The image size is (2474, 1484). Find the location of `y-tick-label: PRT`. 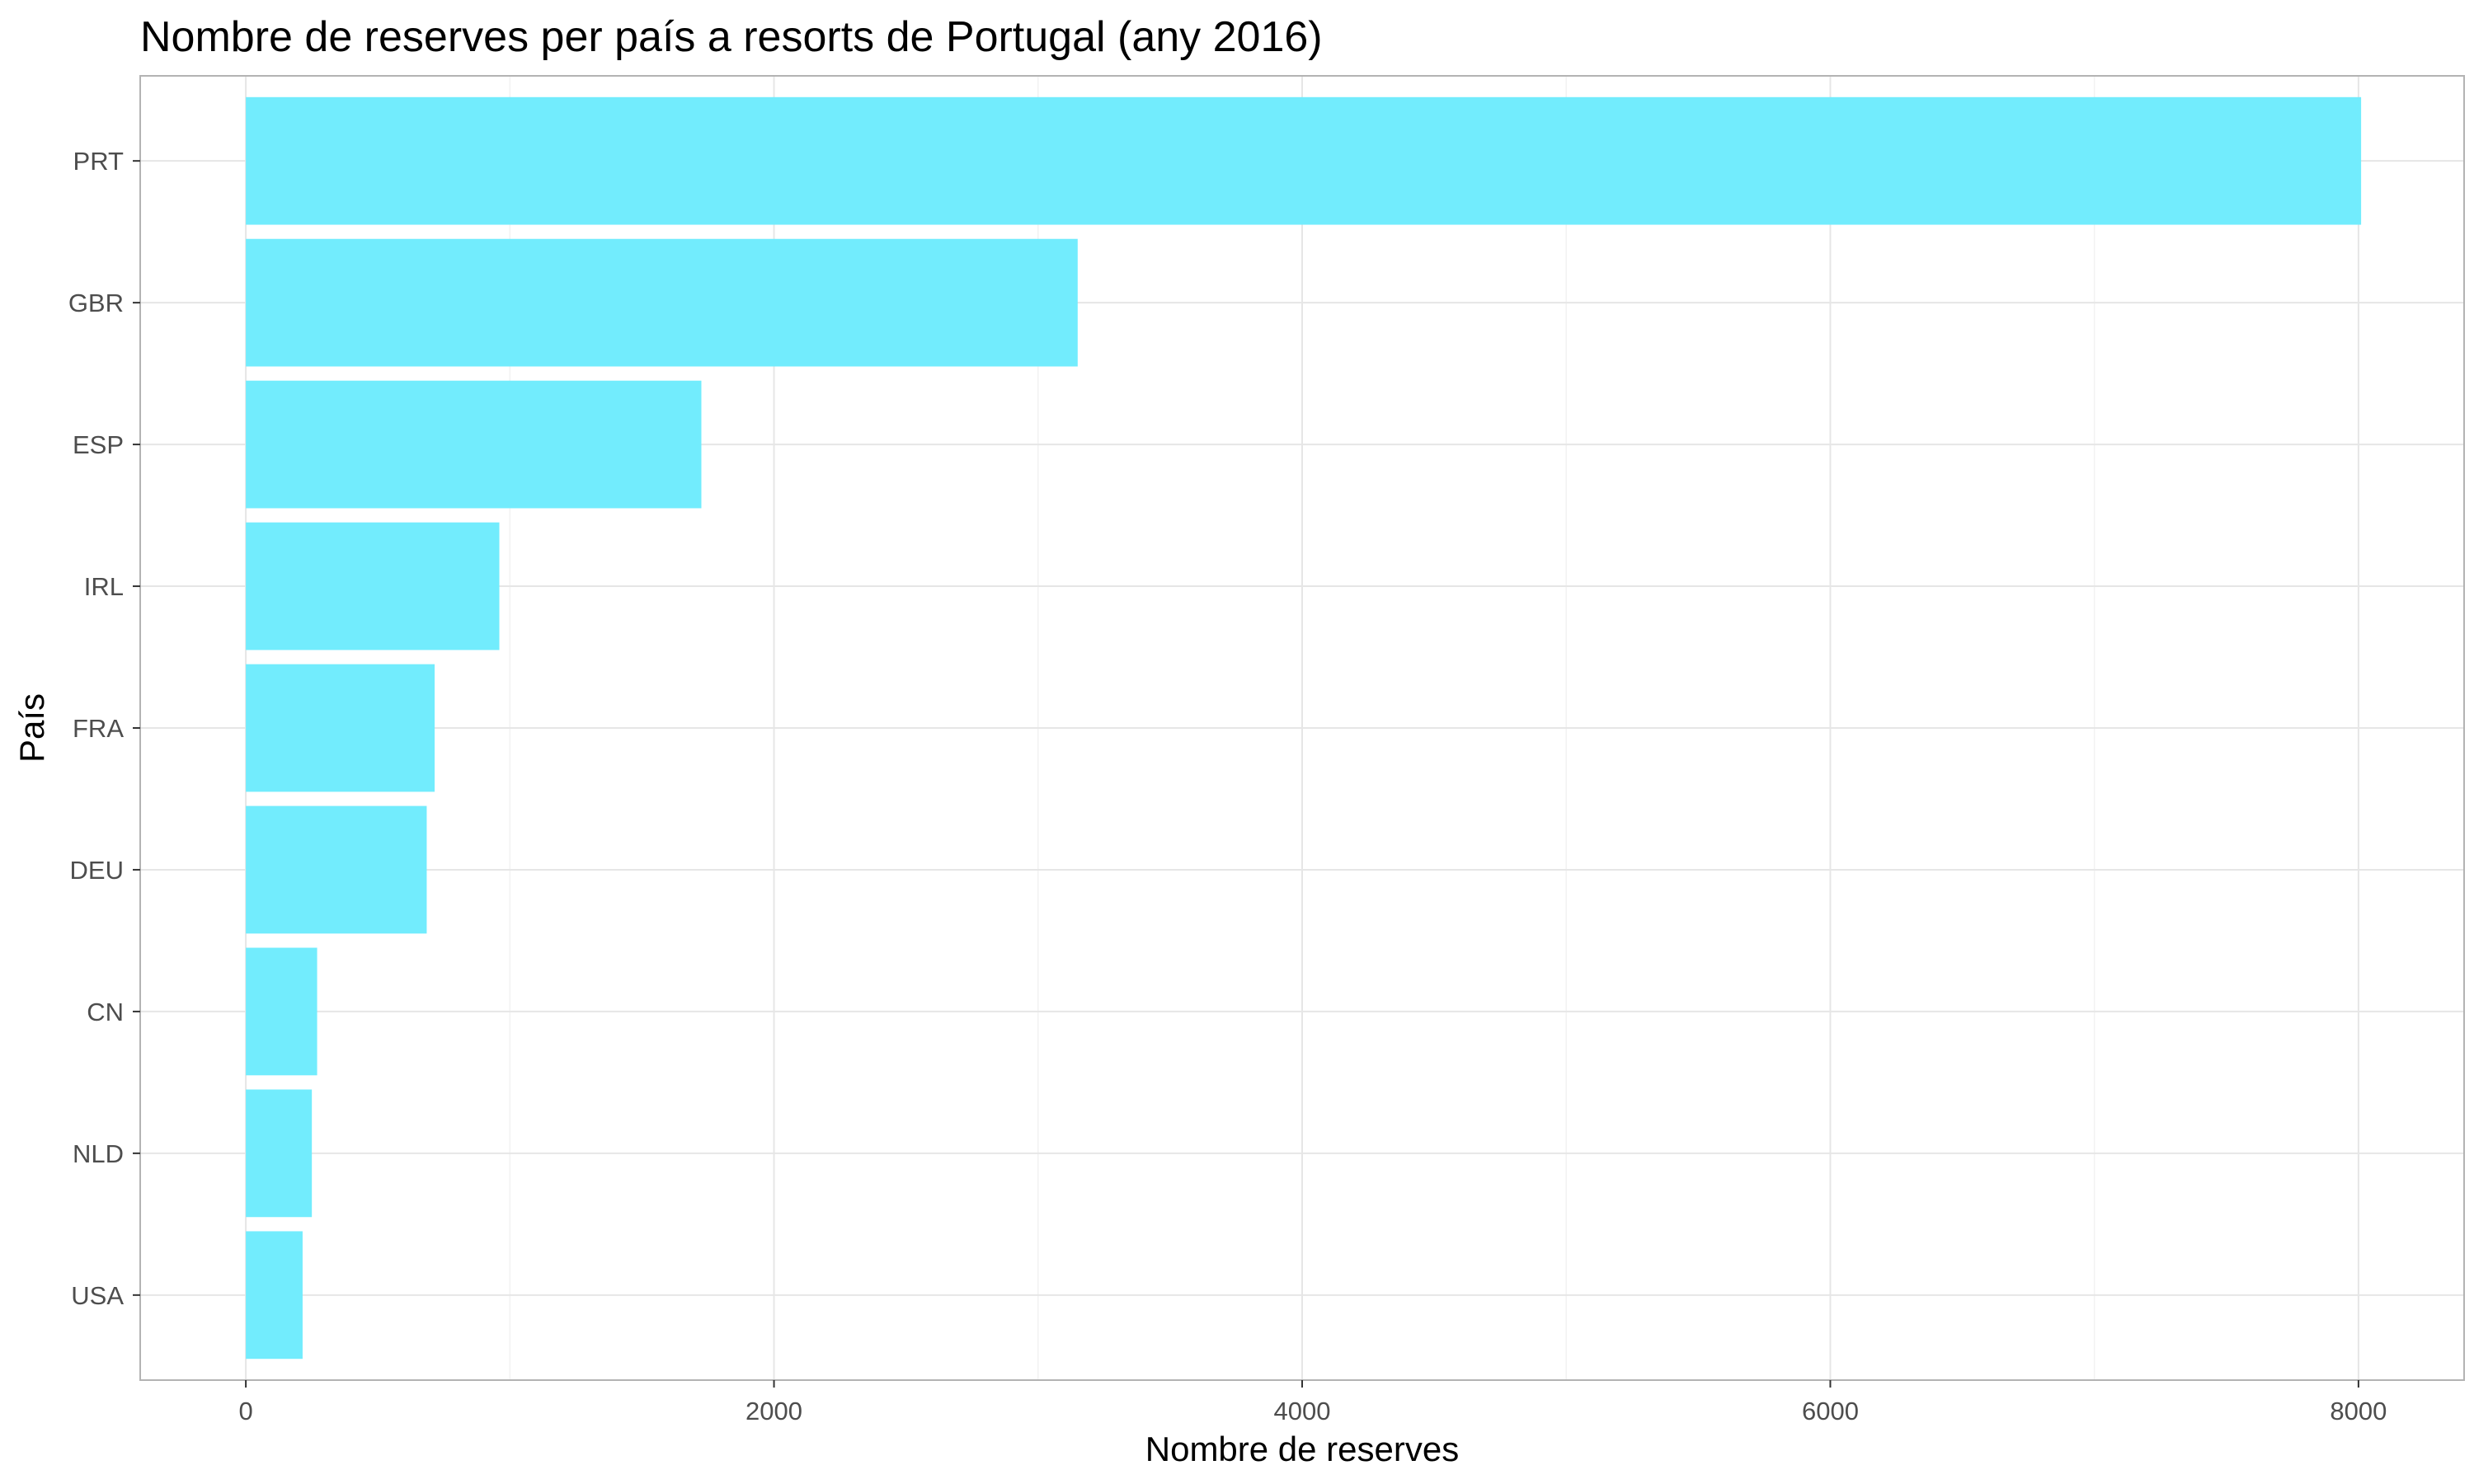

y-tick-label: PRT is located at coordinates (99, 161).